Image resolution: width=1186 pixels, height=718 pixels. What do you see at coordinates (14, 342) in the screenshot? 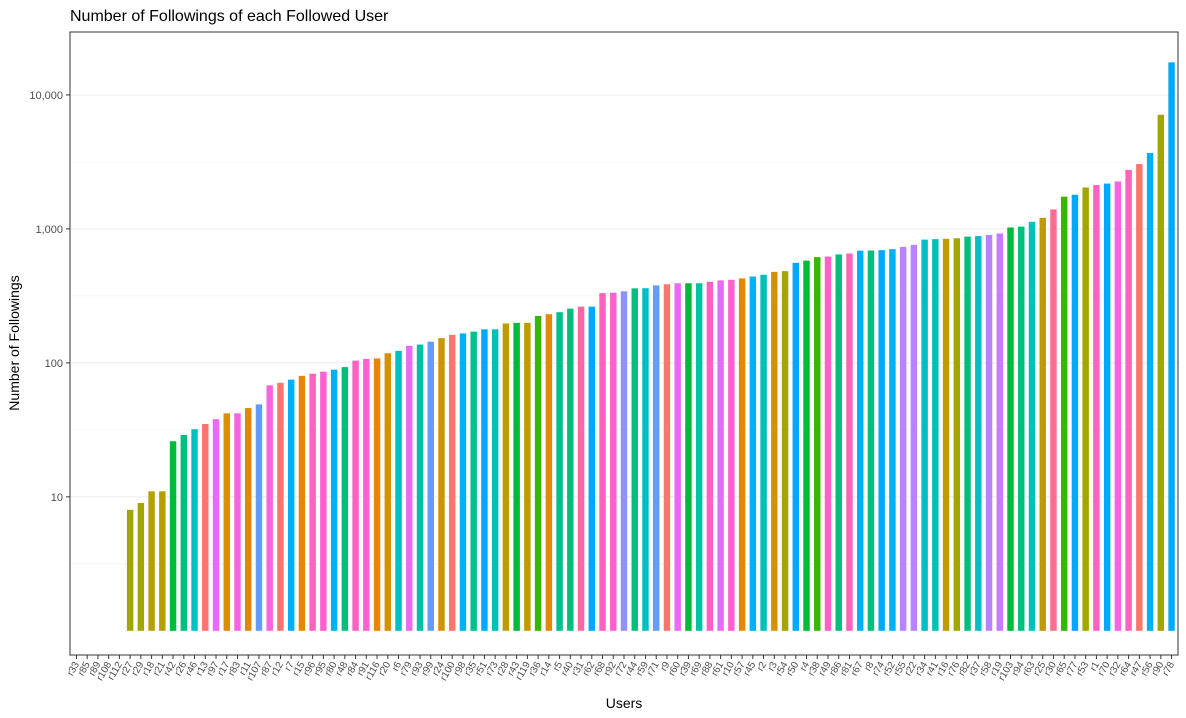
I see `y-axis-title: Number of Followings` at bounding box center [14, 342].